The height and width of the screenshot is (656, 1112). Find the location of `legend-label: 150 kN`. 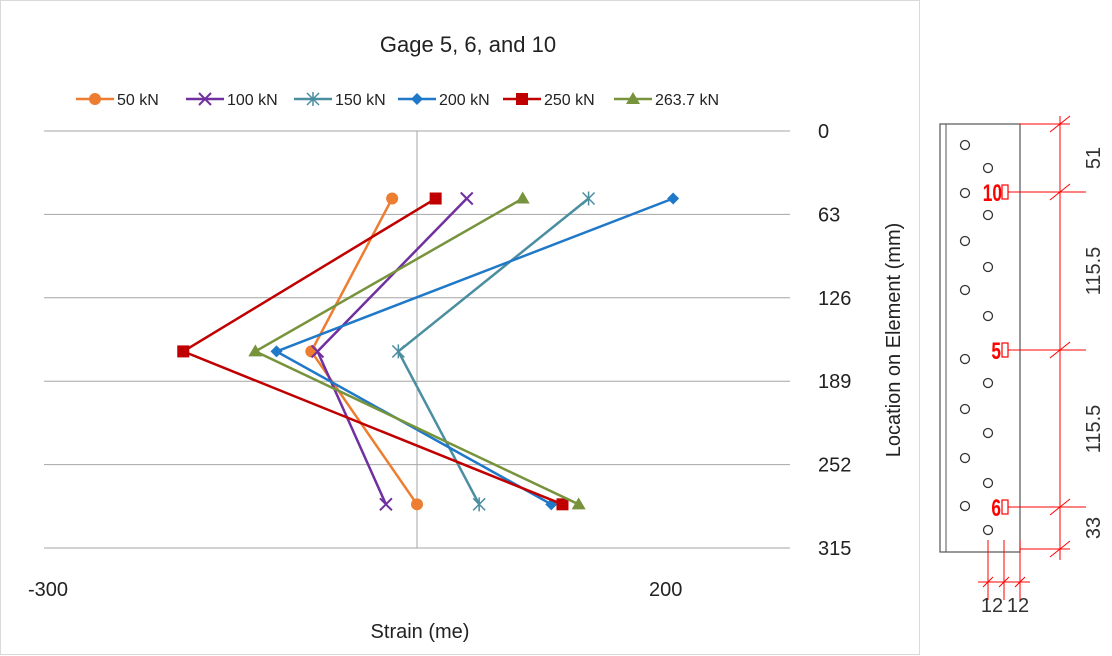

legend-label: 150 kN is located at coordinates (360, 100).